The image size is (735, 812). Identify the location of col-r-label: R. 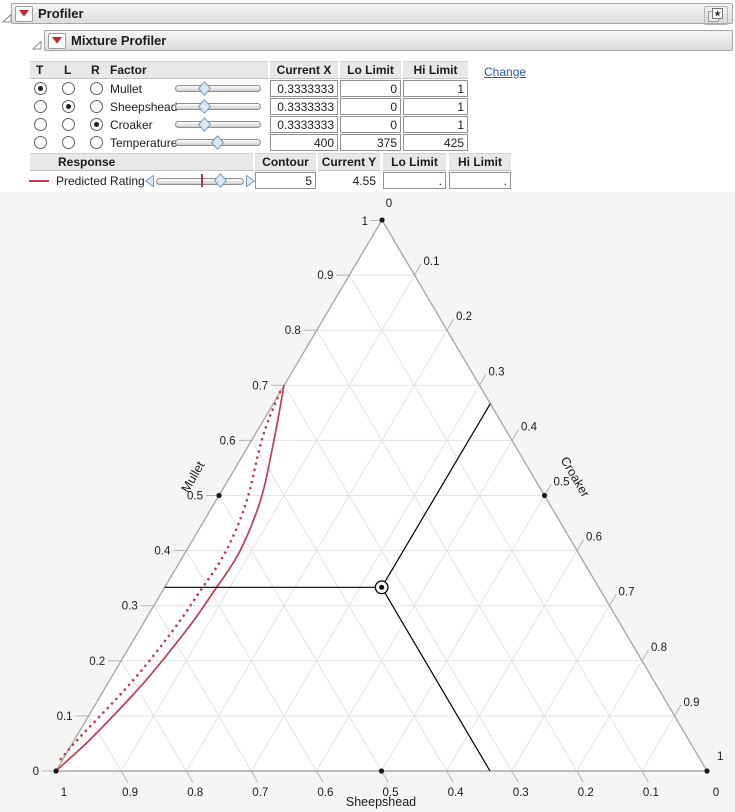
(95, 70).